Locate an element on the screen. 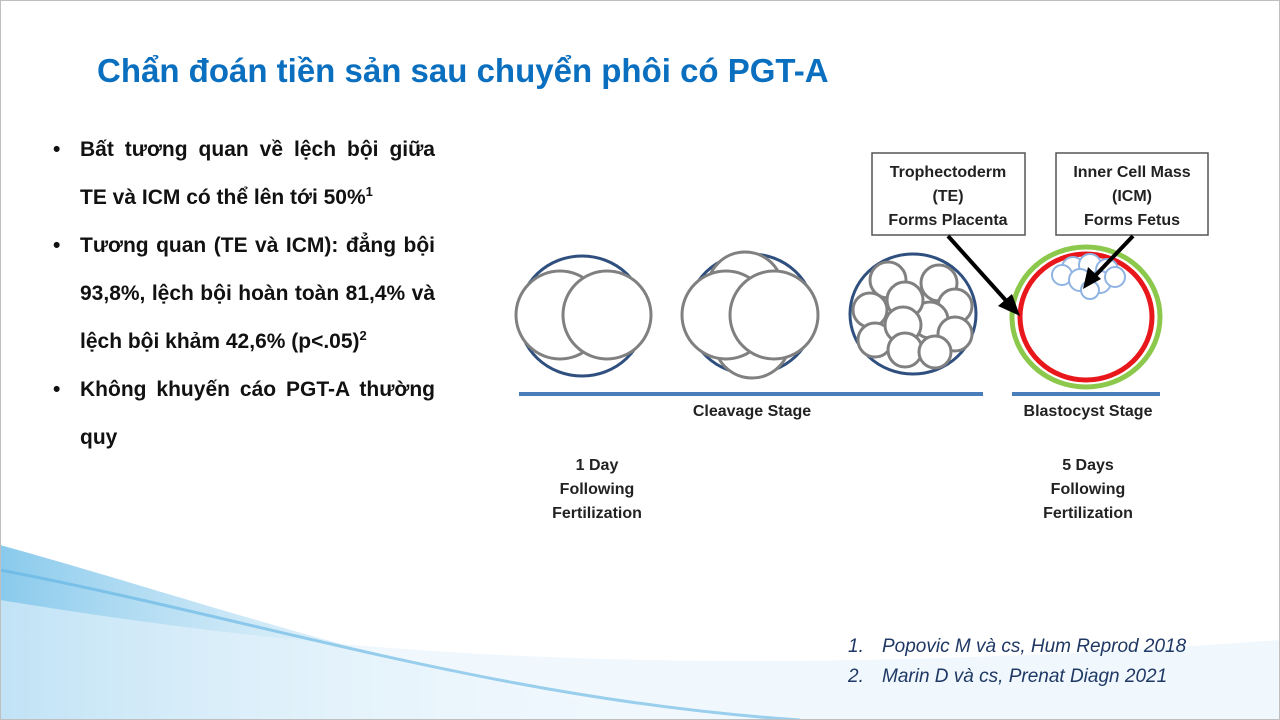  icm-label-box: Inner Cell Mass (ICM) Forms Fetus is located at coordinates (1132, 194).